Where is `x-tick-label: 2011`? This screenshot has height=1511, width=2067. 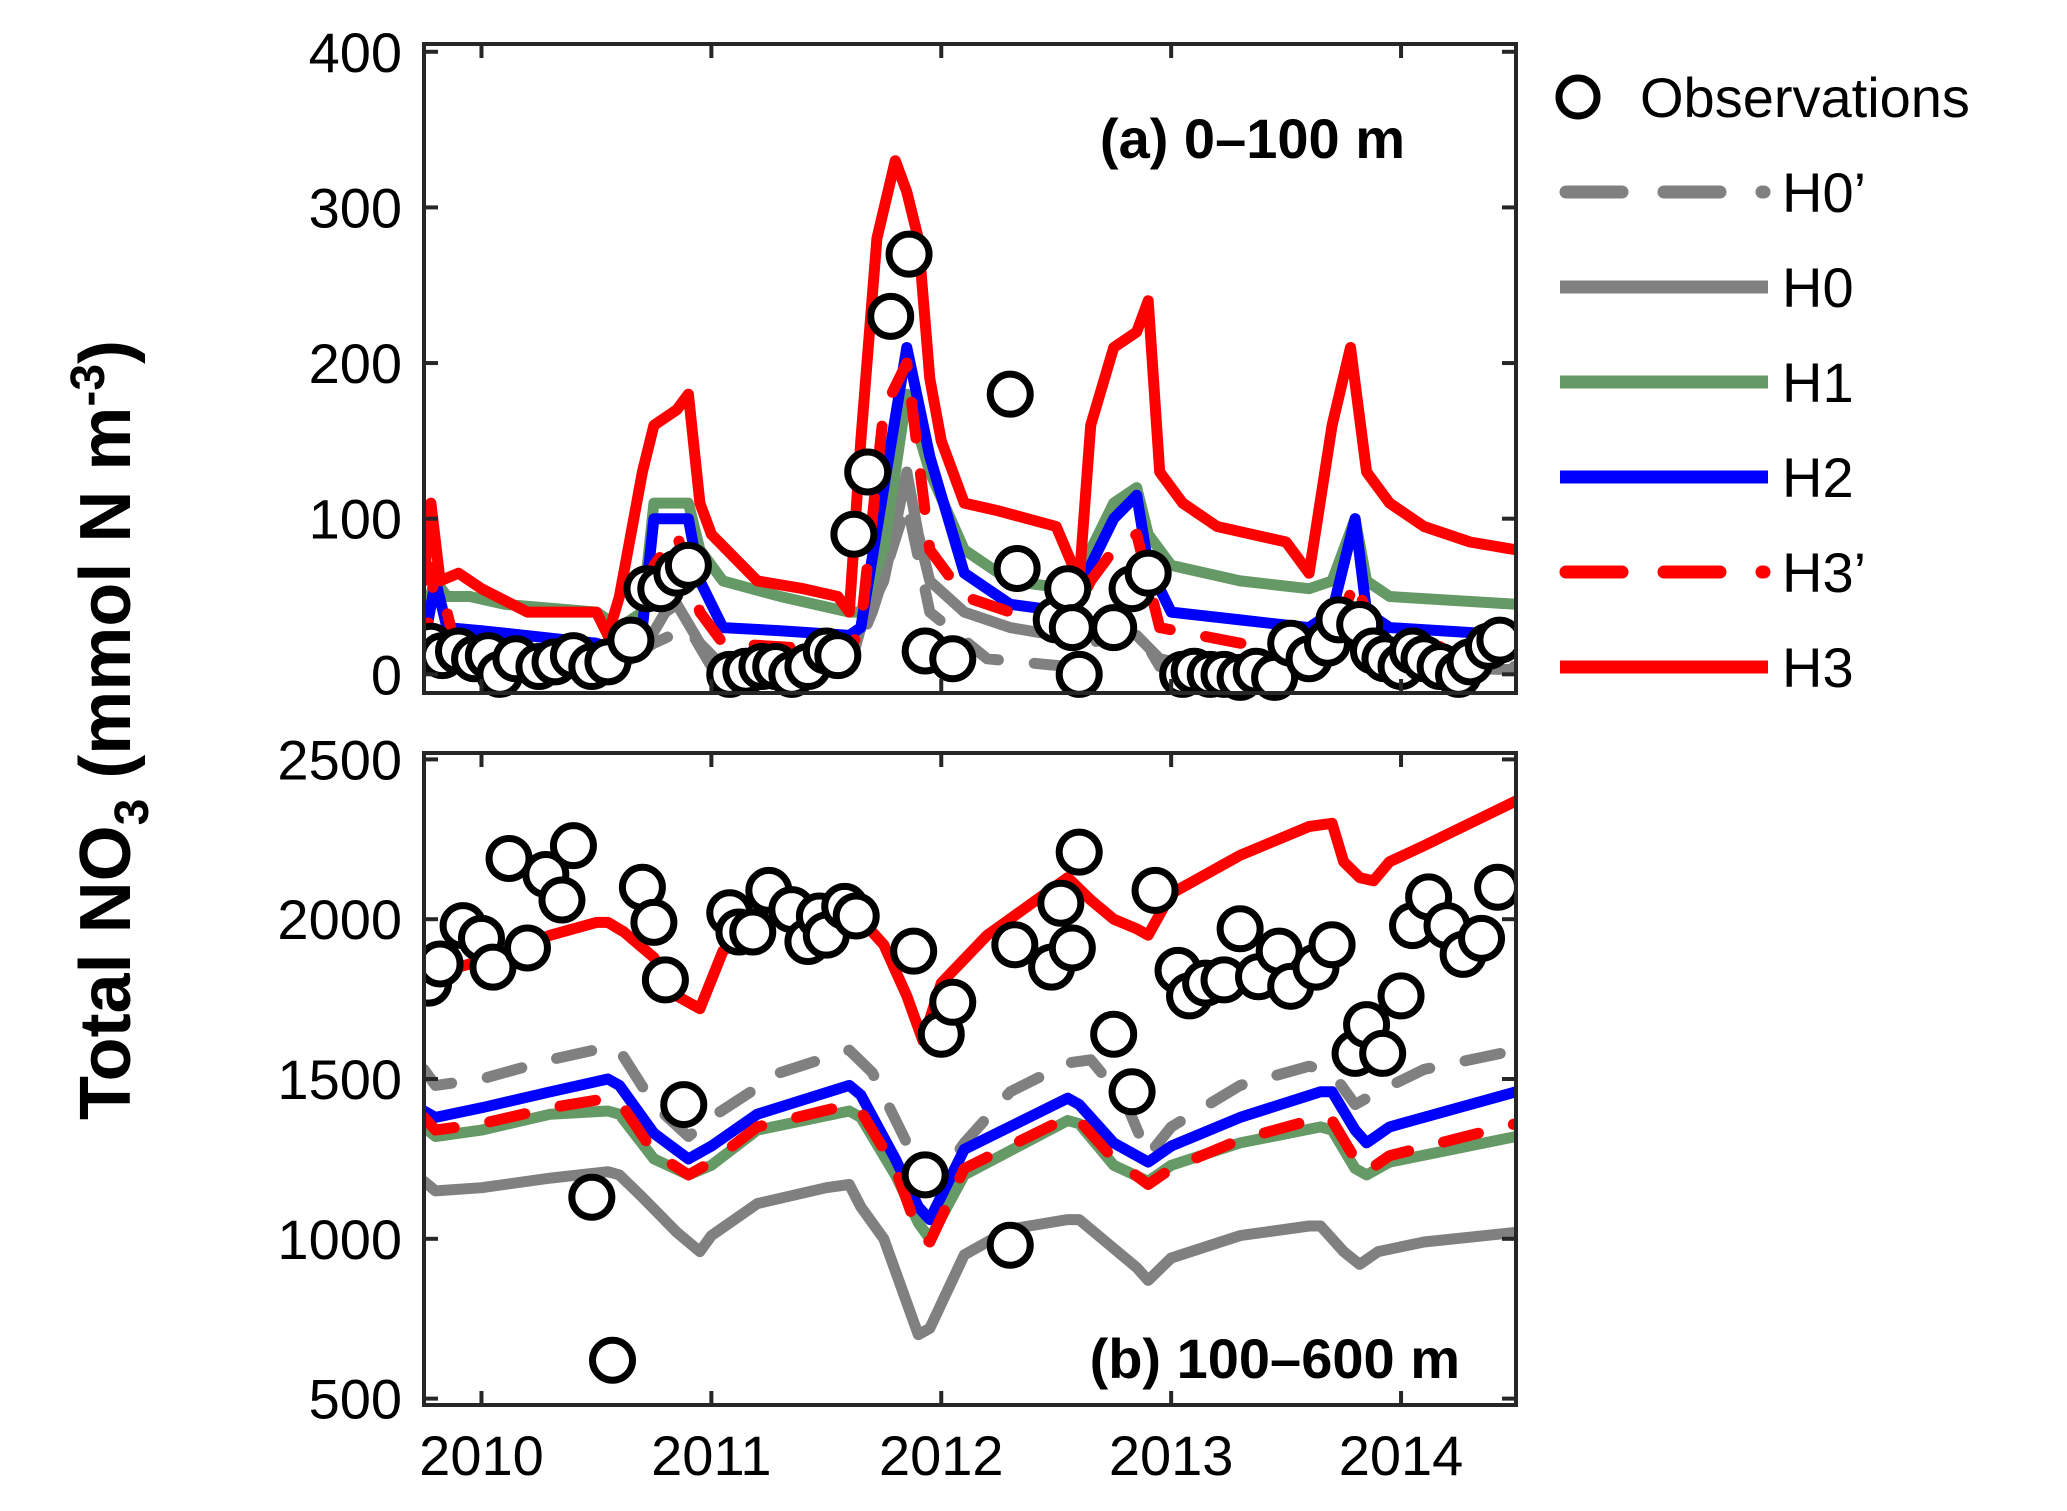
x-tick-label: 2011 is located at coordinates (711, 1455).